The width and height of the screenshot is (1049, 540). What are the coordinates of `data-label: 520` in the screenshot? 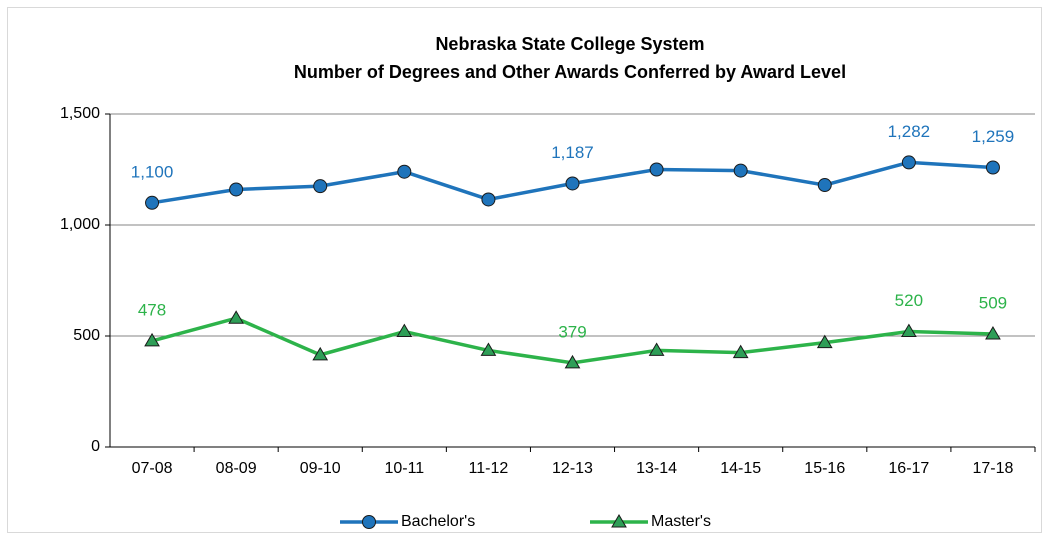 It's located at (909, 300).